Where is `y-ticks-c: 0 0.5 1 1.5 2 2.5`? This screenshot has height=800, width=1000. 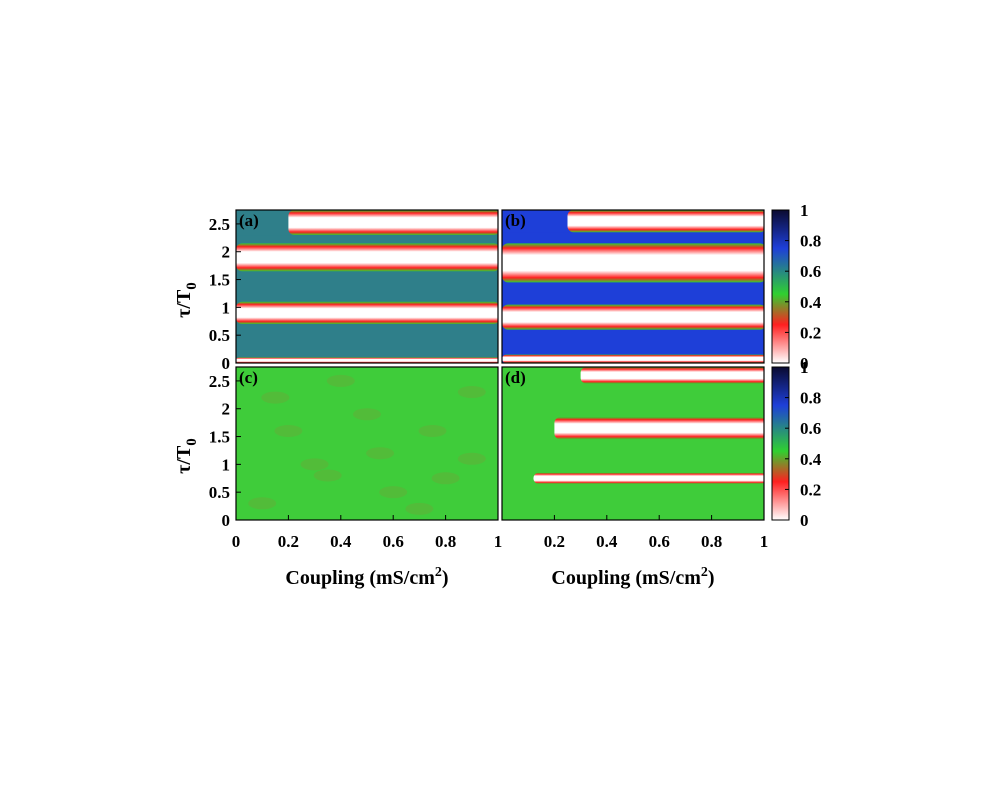
y-ticks-c: 0 0.5 1 1.5 2 2.5 is located at coordinates (225, 451).